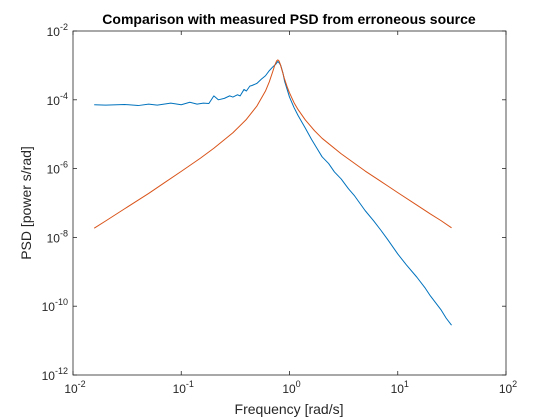 This screenshot has width=560, height=420. What do you see at coordinates (508, 387) in the screenshot?
I see `x-tick-label-4: 10²` at bounding box center [508, 387].